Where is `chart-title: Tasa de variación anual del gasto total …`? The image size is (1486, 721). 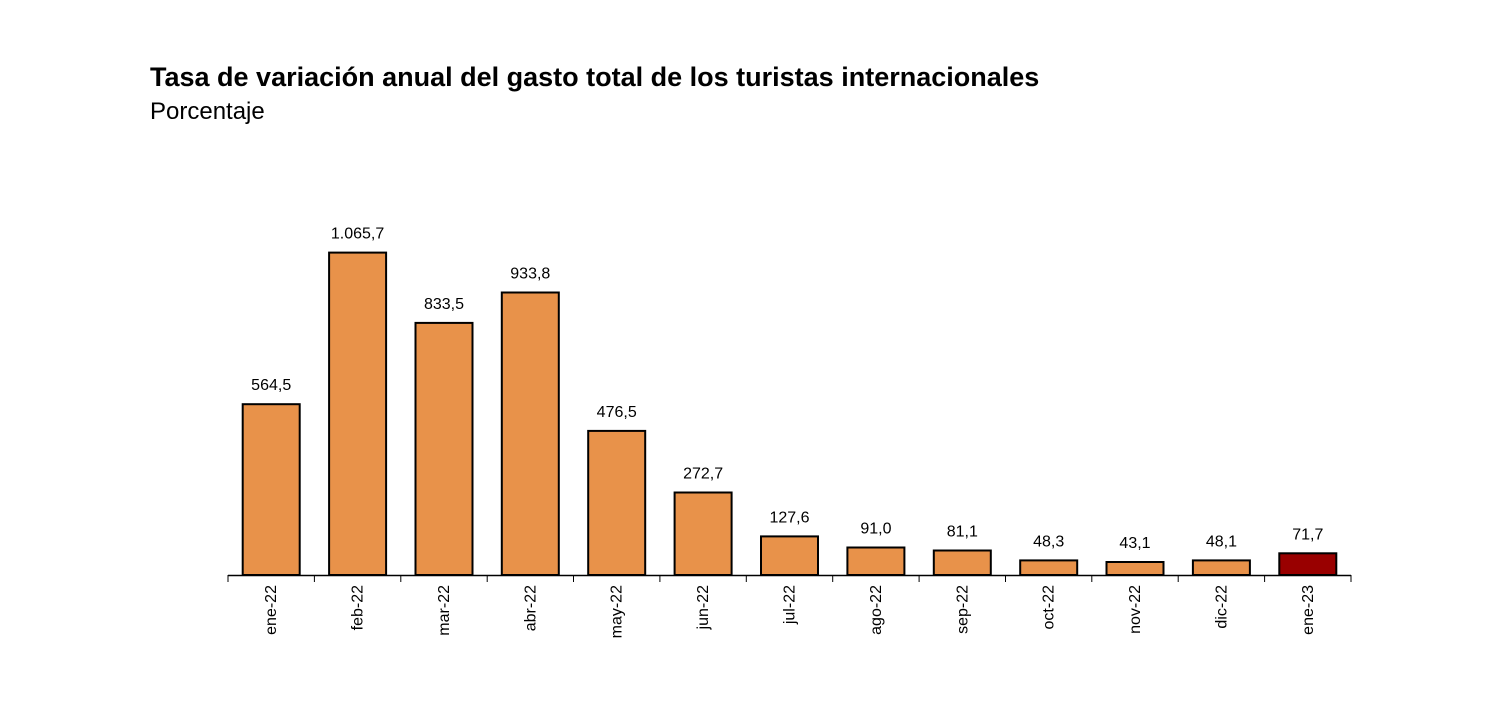
chart-title: Tasa de variación anual del gasto total … is located at coordinates (595, 77).